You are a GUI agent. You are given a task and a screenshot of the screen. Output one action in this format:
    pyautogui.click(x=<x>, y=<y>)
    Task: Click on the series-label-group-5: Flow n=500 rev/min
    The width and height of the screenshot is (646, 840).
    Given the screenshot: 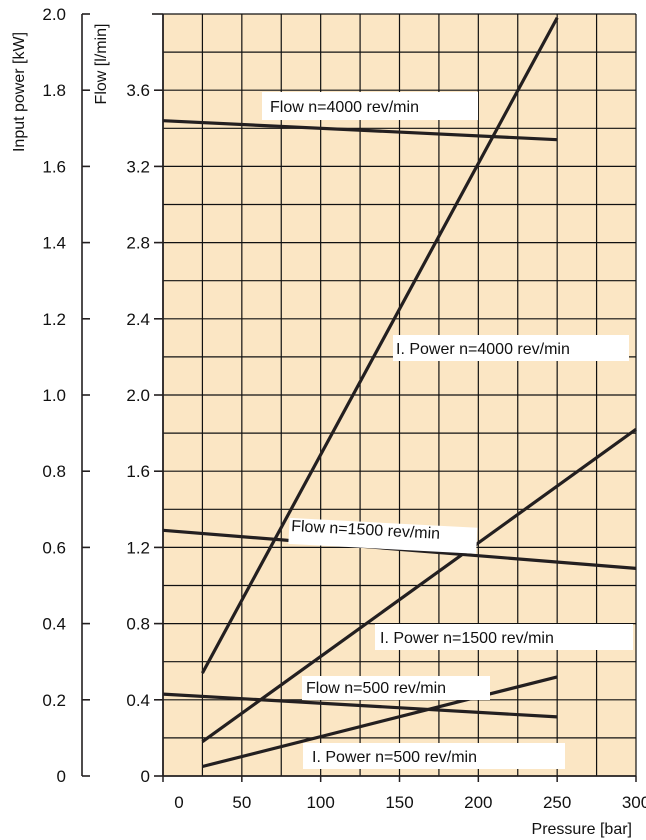 What is the action you would take?
    pyautogui.click(x=396, y=688)
    